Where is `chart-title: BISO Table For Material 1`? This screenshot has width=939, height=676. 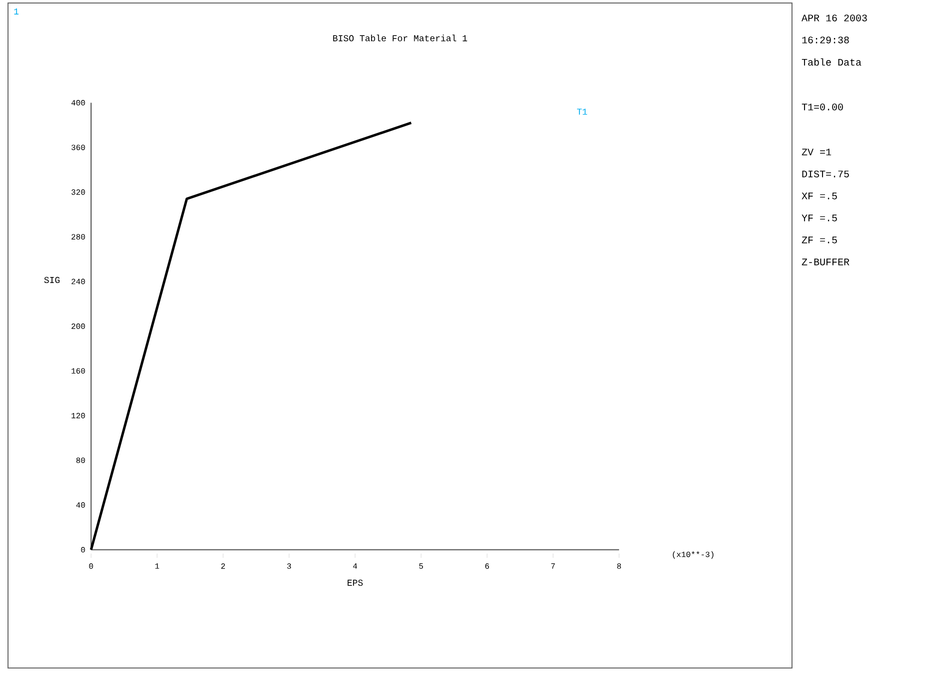
chart-title: BISO Table For Material 1 is located at coordinates (400, 38).